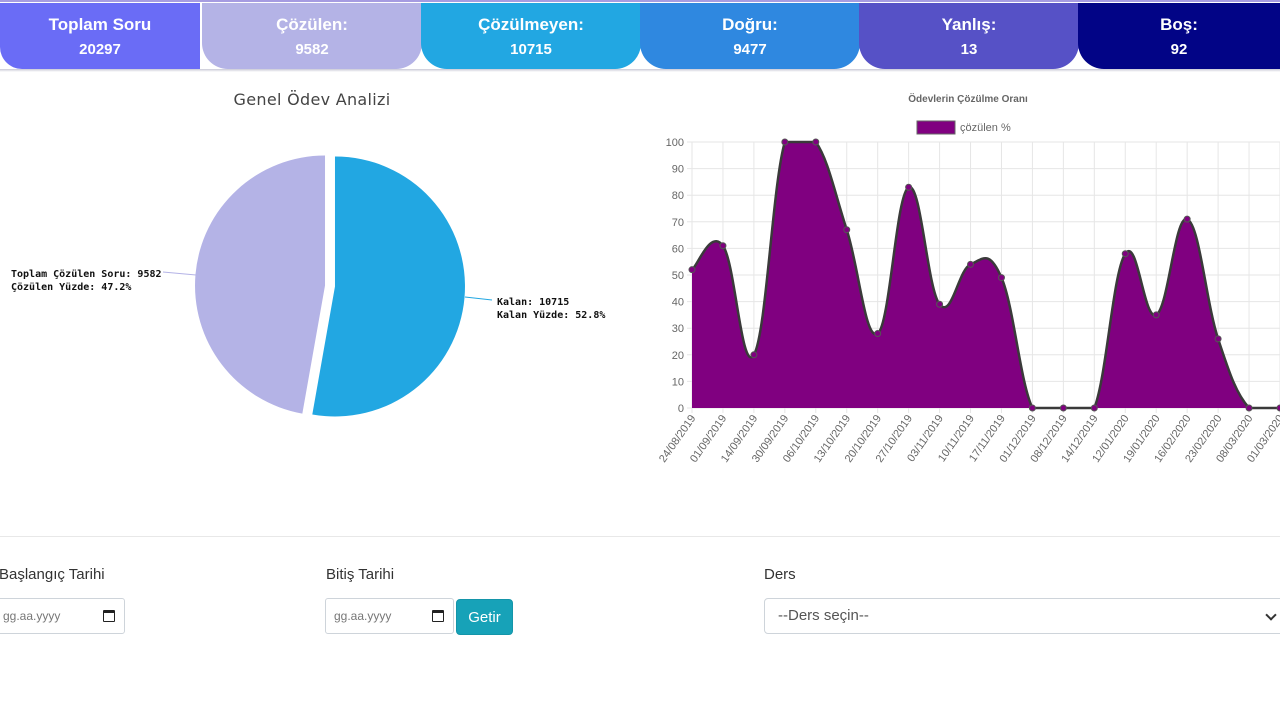  What do you see at coordinates (312, 24) in the screenshot?
I see `stat-label: Çözülen:` at bounding box center [312, 24].